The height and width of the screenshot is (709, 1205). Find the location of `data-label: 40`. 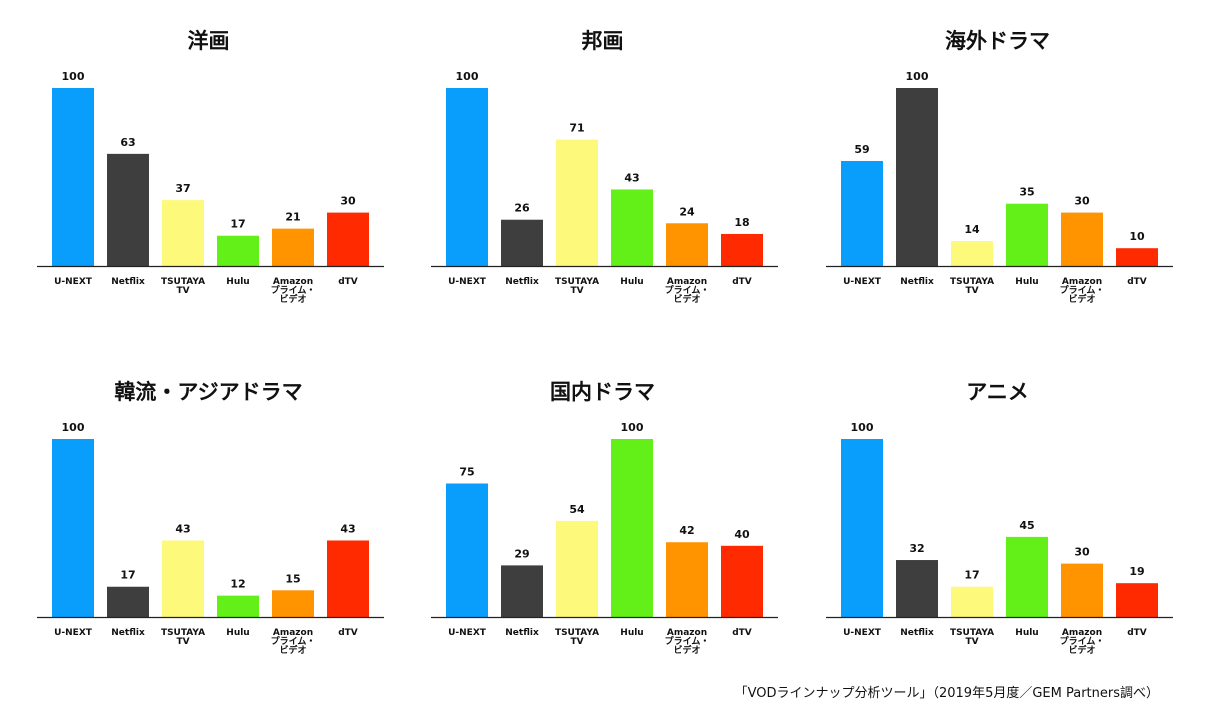

data-label: 40 is located at coordinates (742, 534).